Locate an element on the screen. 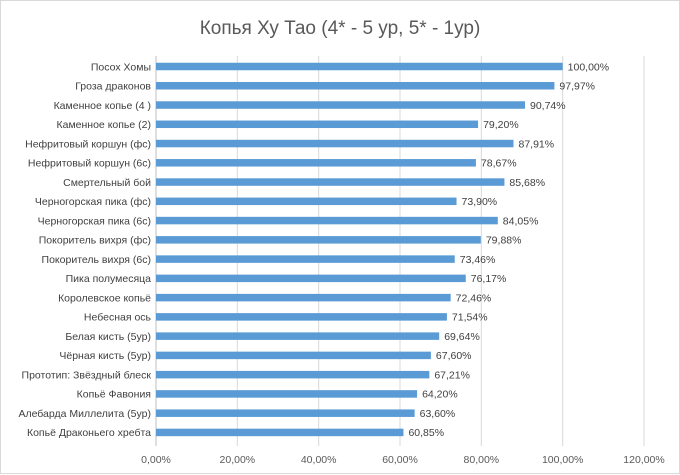 The image size is (680, 475). data-label: 87,91% is located at coordinates (537, 144).